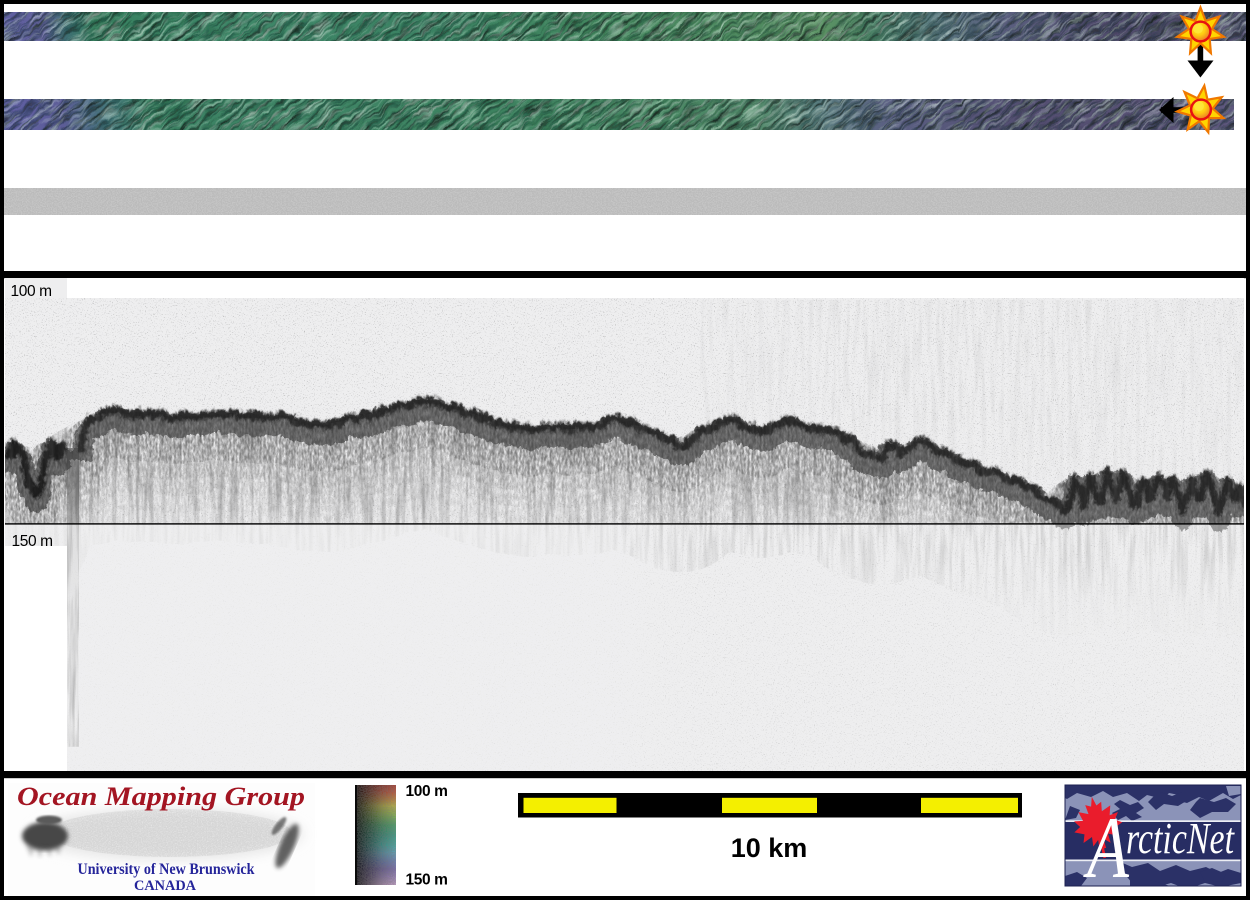 This screenshot has height=900, width=1250. What do you see at coordinates (161, 796) in the screenshot?
I see `svg-text: Ocean Mapping Group` at bounding box center [161, 796].